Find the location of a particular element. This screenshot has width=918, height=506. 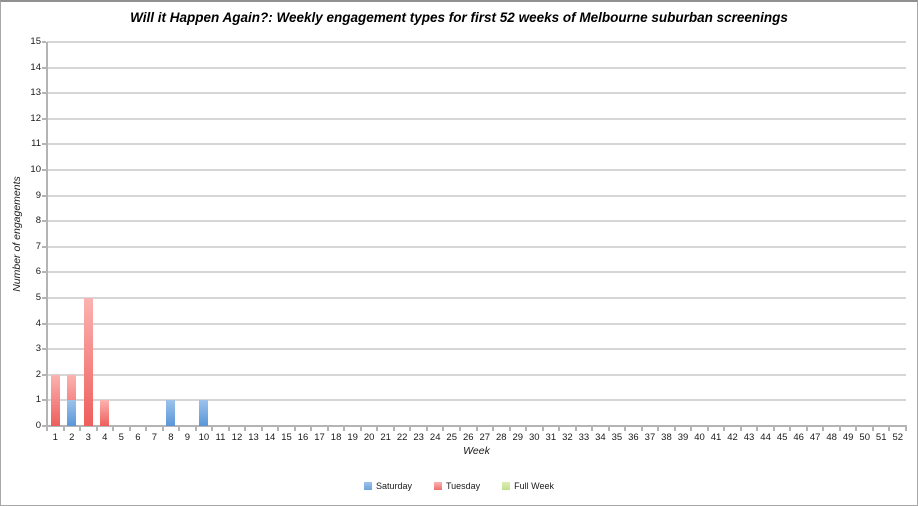

x-tick-label-36: 36 is located at coordinates (633, 437).